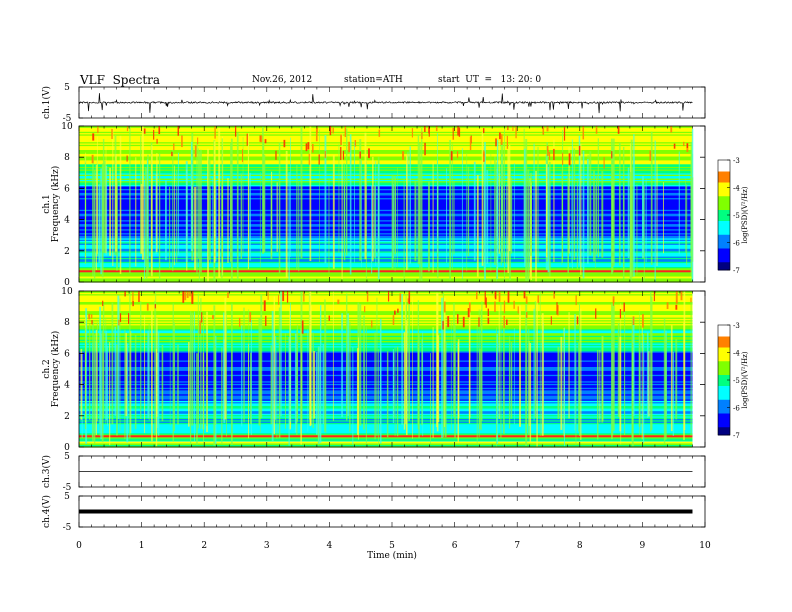  Describe the element at coordinates (745, 214) in the screenshot. I see `colorbar-label: log(PSD)(V²/Hz)` at that location.